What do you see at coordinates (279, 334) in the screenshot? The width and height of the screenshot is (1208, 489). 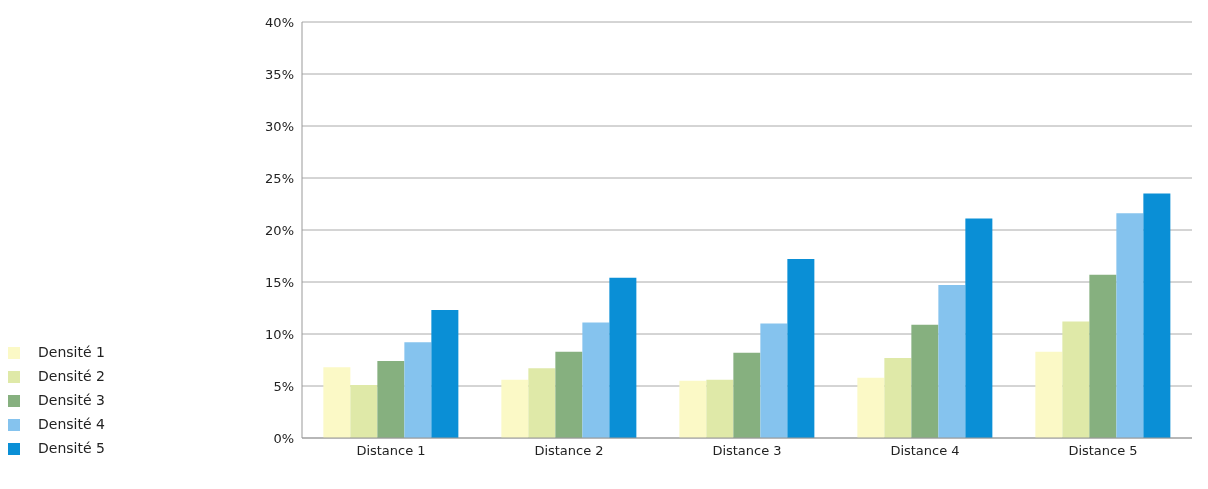 I see `y-tick-label: 10%` at bounding box center [279, 334].